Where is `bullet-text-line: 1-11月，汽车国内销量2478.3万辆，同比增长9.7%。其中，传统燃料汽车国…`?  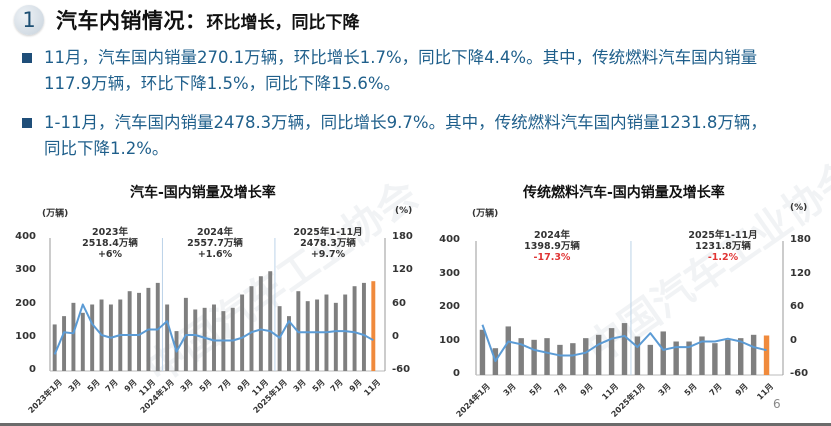
bullet-text-line: 1-11月，汽车国内销量2478.3万辆，同比增长9.7%。其中，传统燃料汽车国… is located at coordinates (405, 122).